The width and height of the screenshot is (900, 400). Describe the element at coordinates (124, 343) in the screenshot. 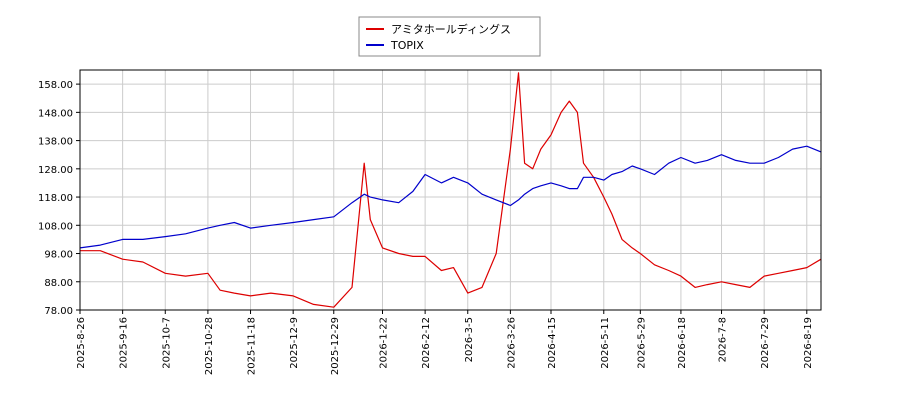

I see `x-tick-label: 2025-9-16` at that location.